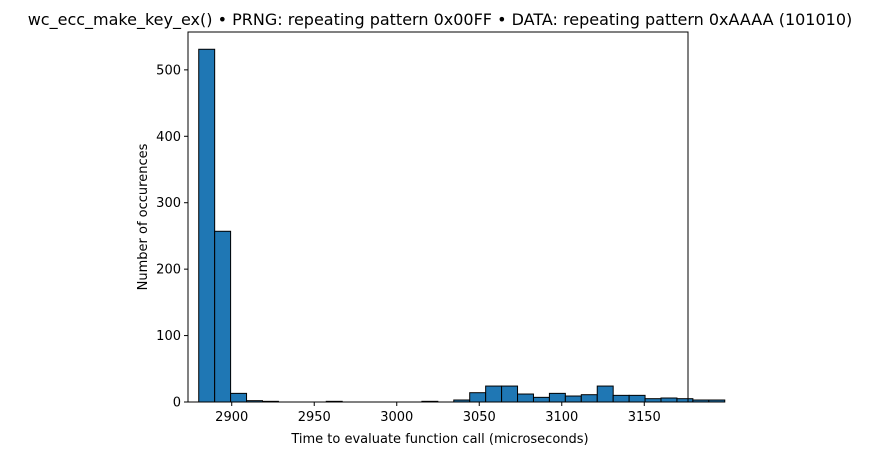  I want to click on y-axis-label: Number of occurences, so click(143, 216).